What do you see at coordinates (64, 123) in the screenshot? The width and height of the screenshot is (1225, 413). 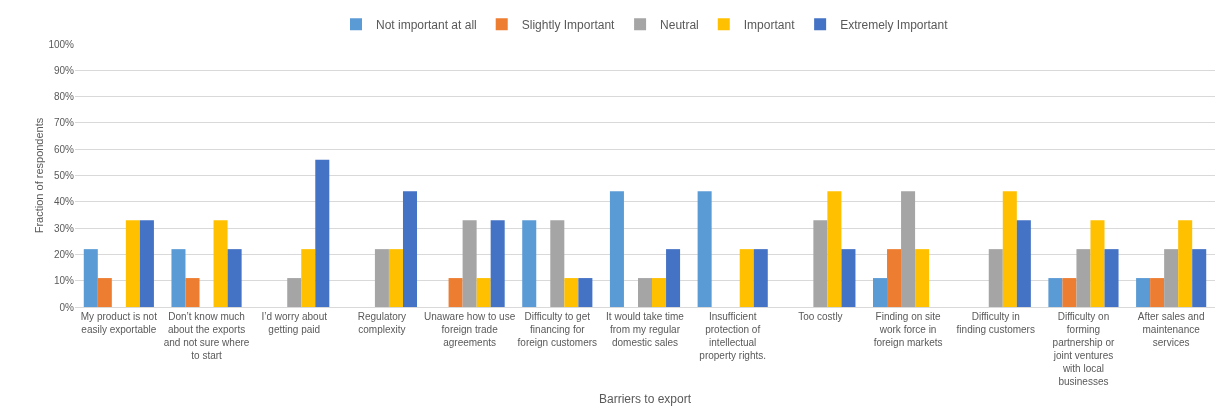 I see `y-tick-label: 70%` at bounding box center [64, 123].